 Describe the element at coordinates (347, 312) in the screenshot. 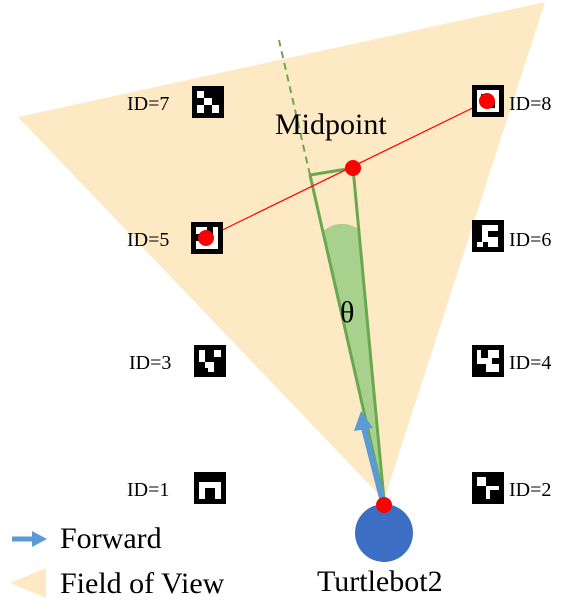

I see `theta-label: θ` at that location.